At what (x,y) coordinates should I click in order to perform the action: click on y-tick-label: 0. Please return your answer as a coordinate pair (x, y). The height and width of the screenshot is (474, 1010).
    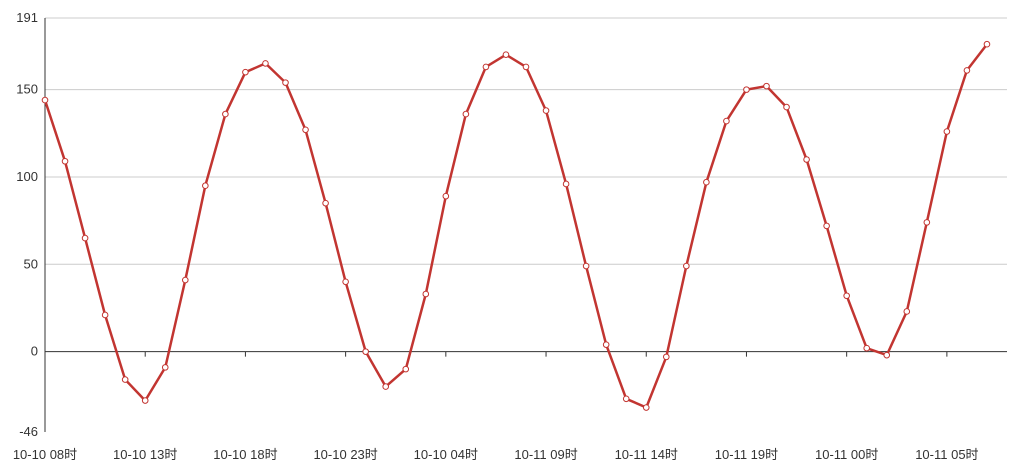
    Looking at the image, I should click on (34, 351).